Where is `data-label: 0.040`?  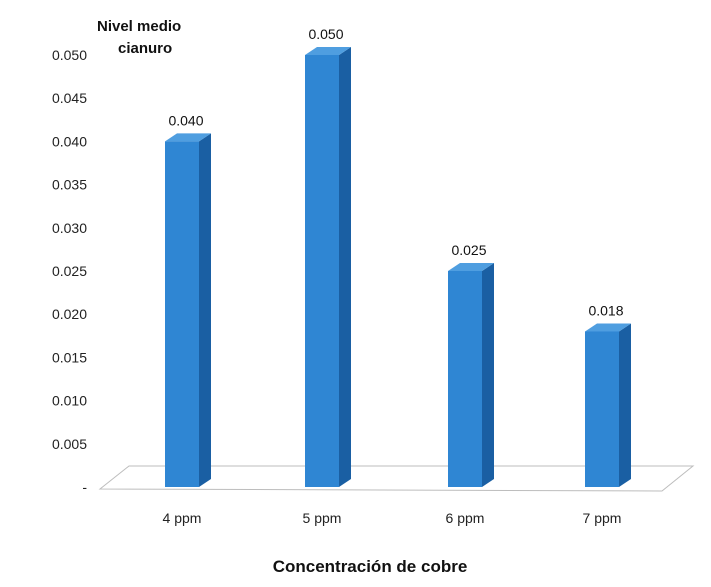
data-label: 0.040 is located at coordinates (185, 120).